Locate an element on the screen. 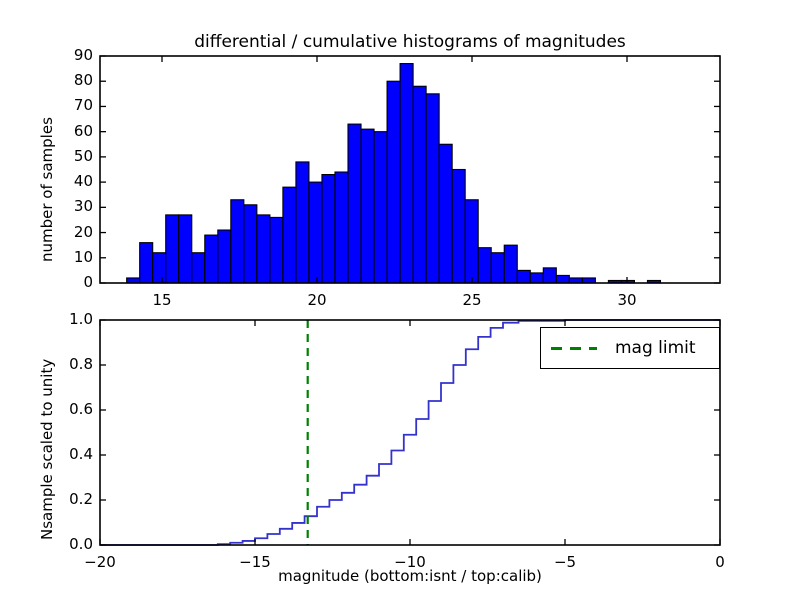 Image resolution: width=800 pixels, height=600 pixels. top-x-tick-label: 30 is located at coordinates (627, 300).